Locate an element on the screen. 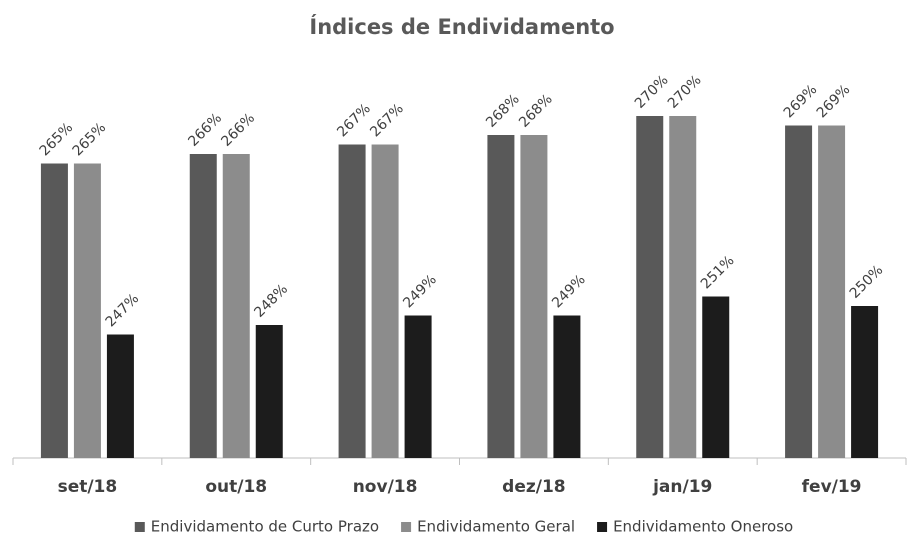 This screenshot has width=908, height=539. x-tick-label: nov/18 is located at coordinates (385, 487).